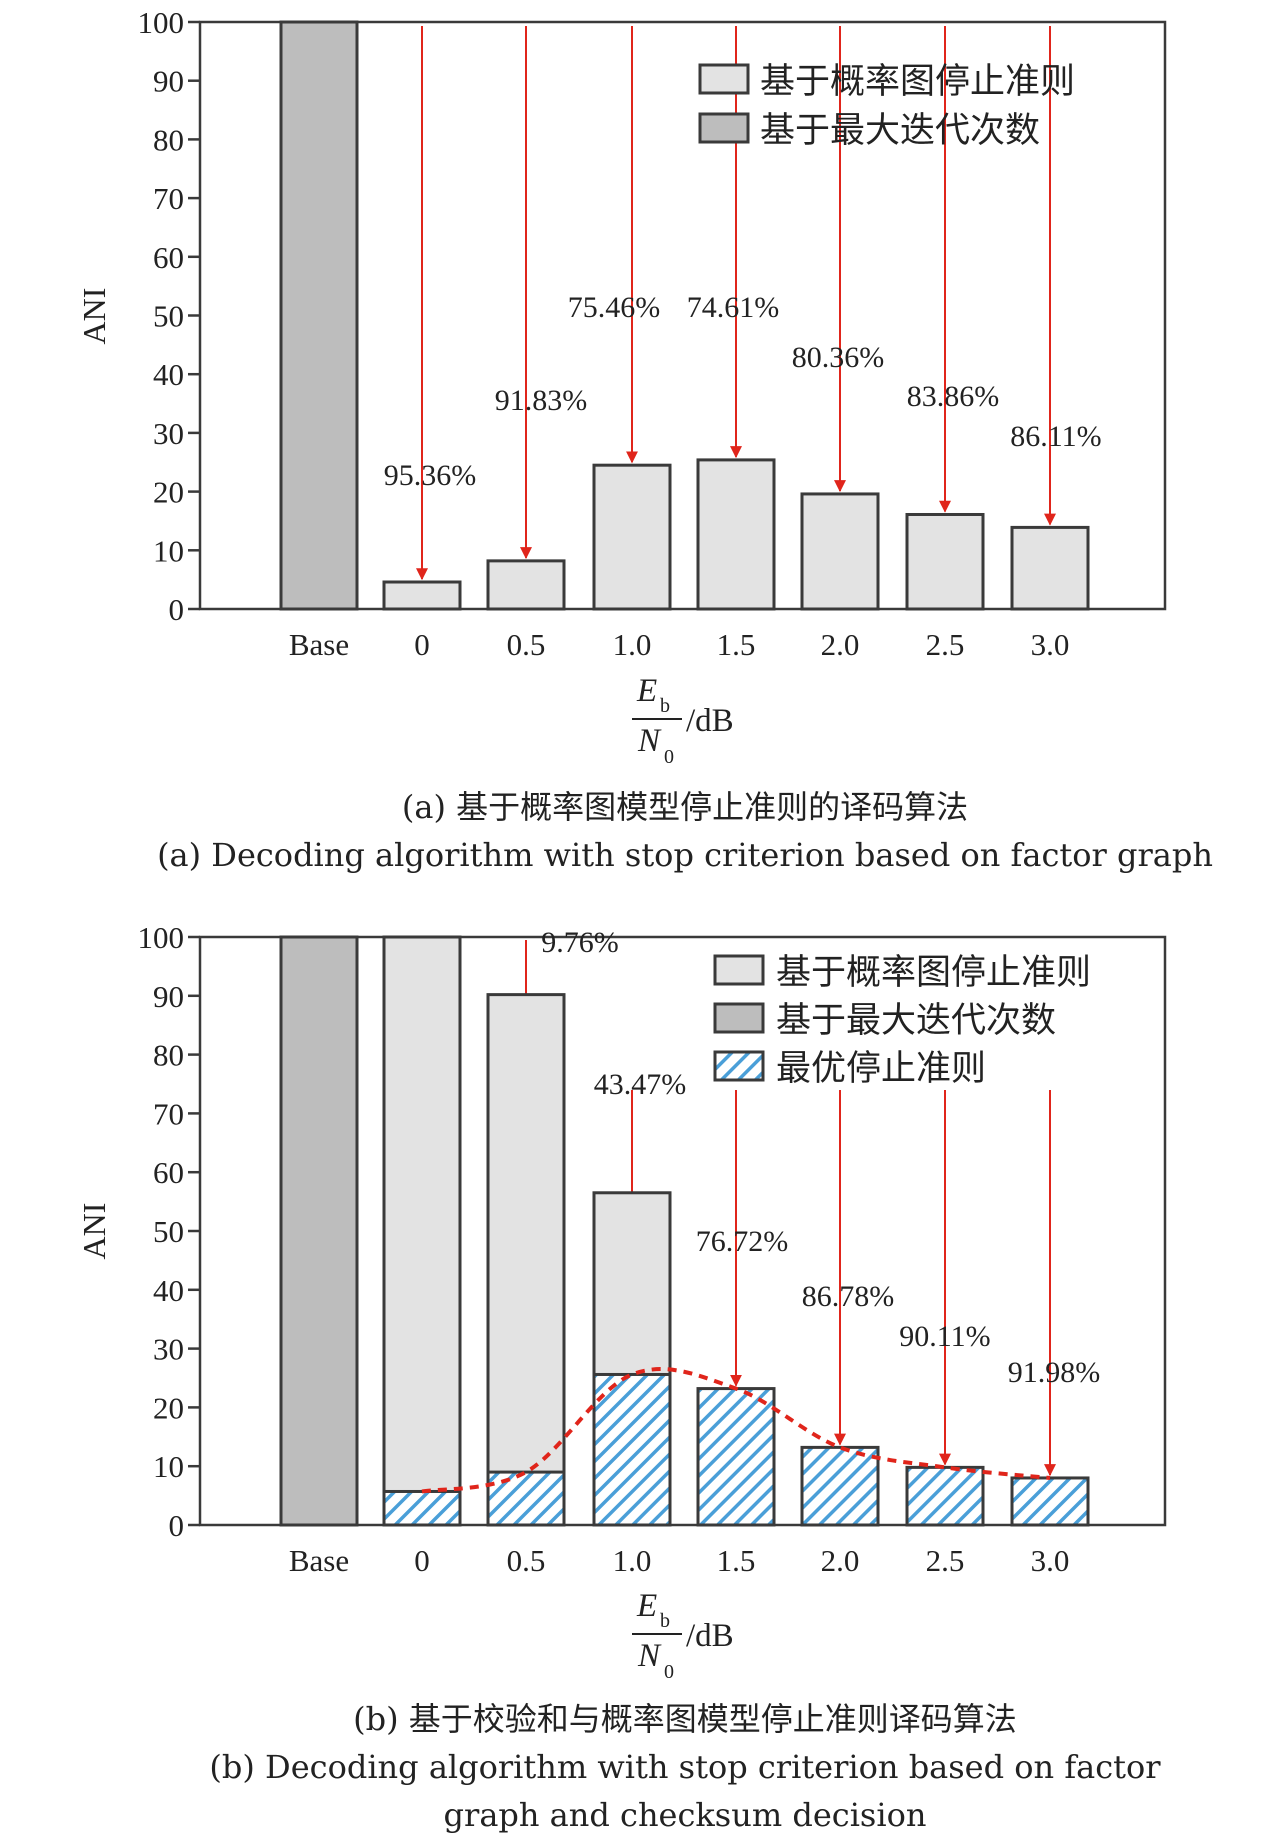 This screenshot has height=1841, width=1276. What do you see at coordinates (933, 973) in the screenshot?
I see `legend-b-label-probability: 基于概率图停止准则` at bounding box center [933, 973].